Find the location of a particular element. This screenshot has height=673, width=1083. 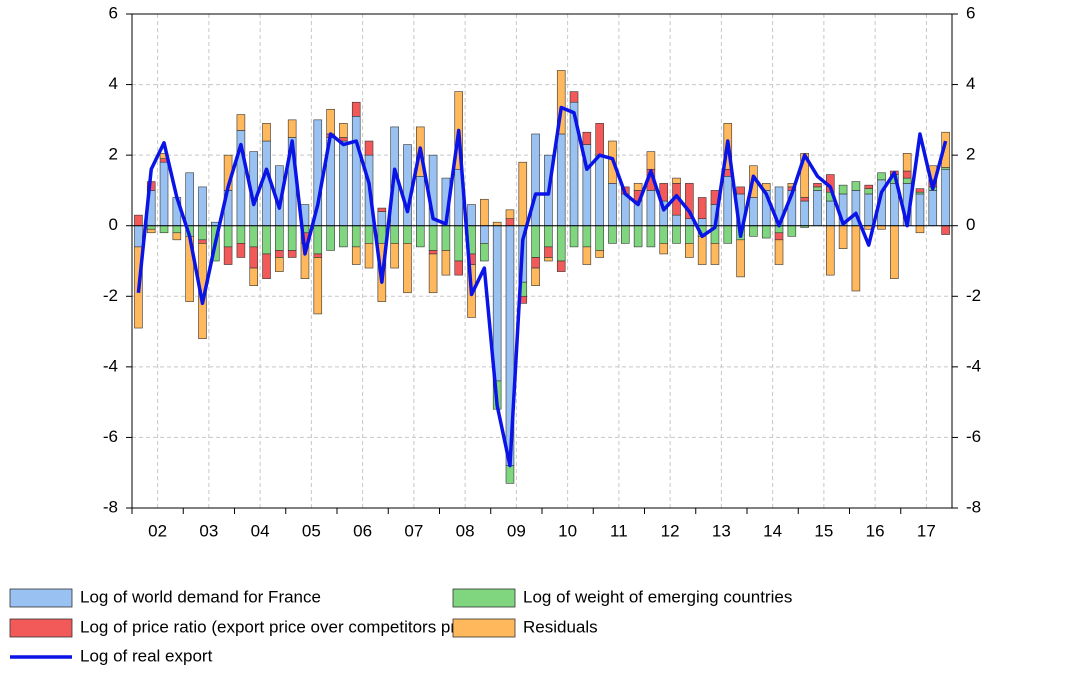

x-tick-label: 08 is located at coordinates (465, 530).